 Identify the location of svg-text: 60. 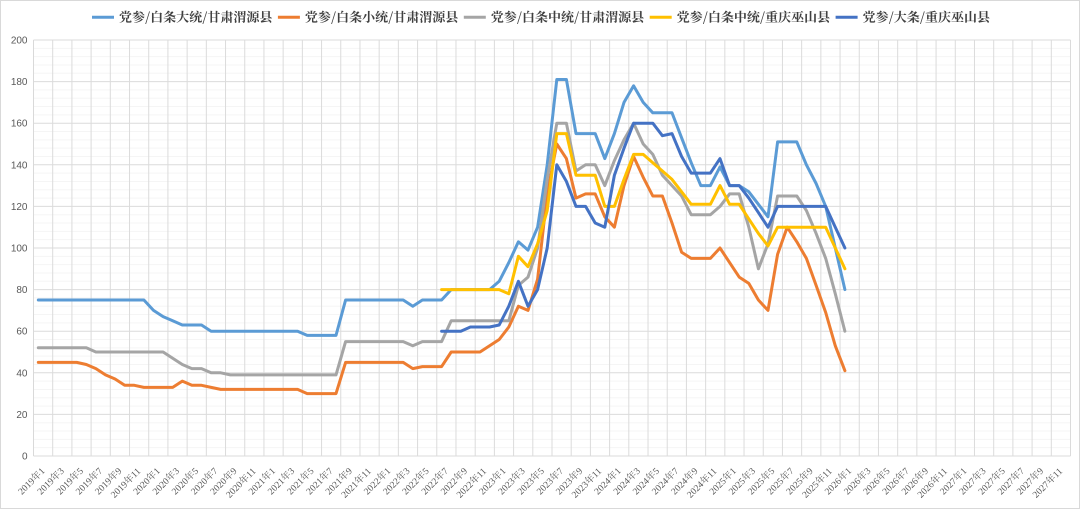
(22, 332).